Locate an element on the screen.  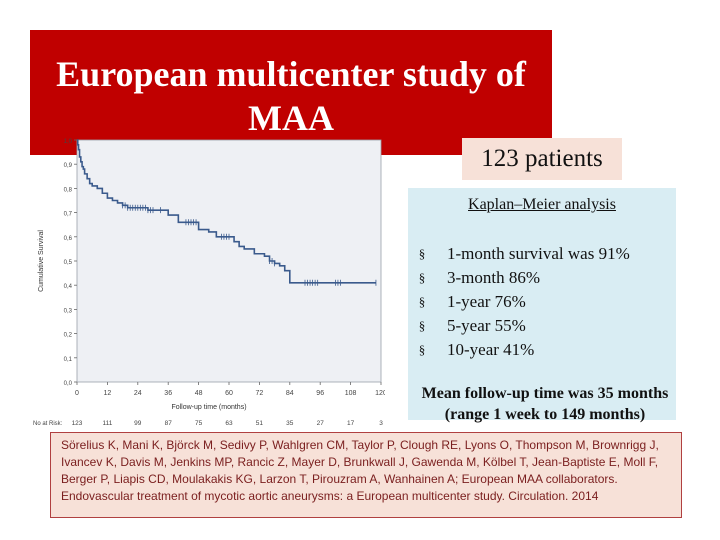
risk-table-value: 35 is located at coordinates (290, 423).